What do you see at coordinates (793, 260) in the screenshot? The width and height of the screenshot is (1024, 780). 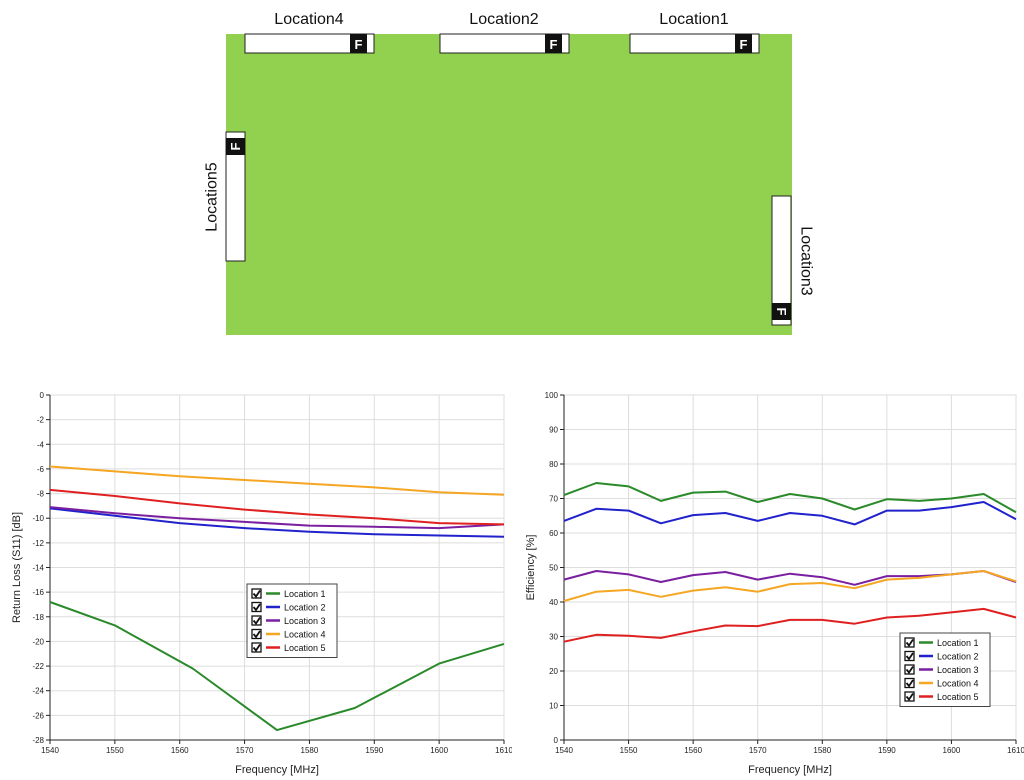 I see `antenna-location3: F Location3` at bounding box center [793, 260].